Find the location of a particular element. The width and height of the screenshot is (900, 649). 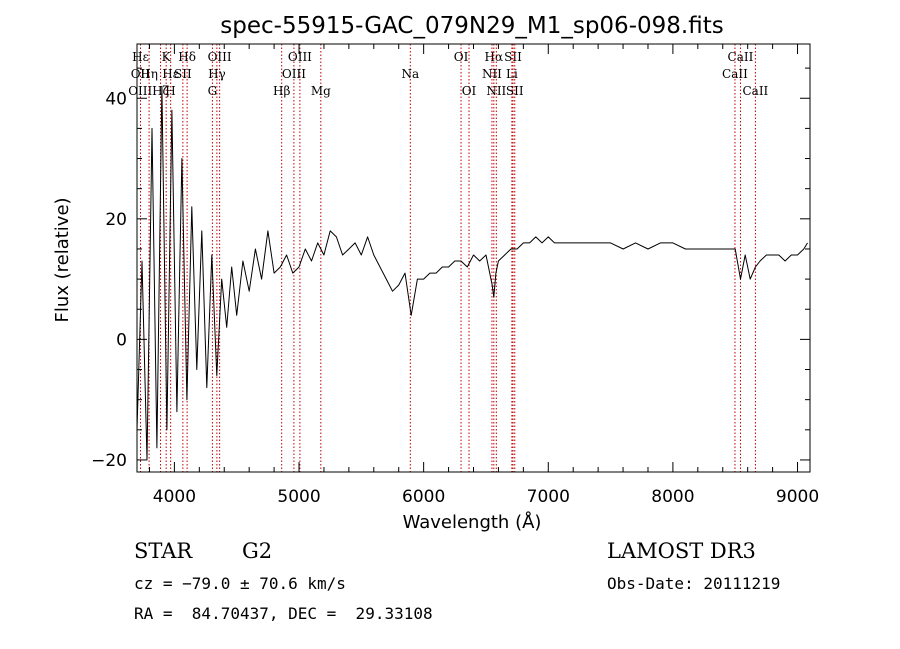

y-tick-label-0: 0 is located at coordinates (121, 340).